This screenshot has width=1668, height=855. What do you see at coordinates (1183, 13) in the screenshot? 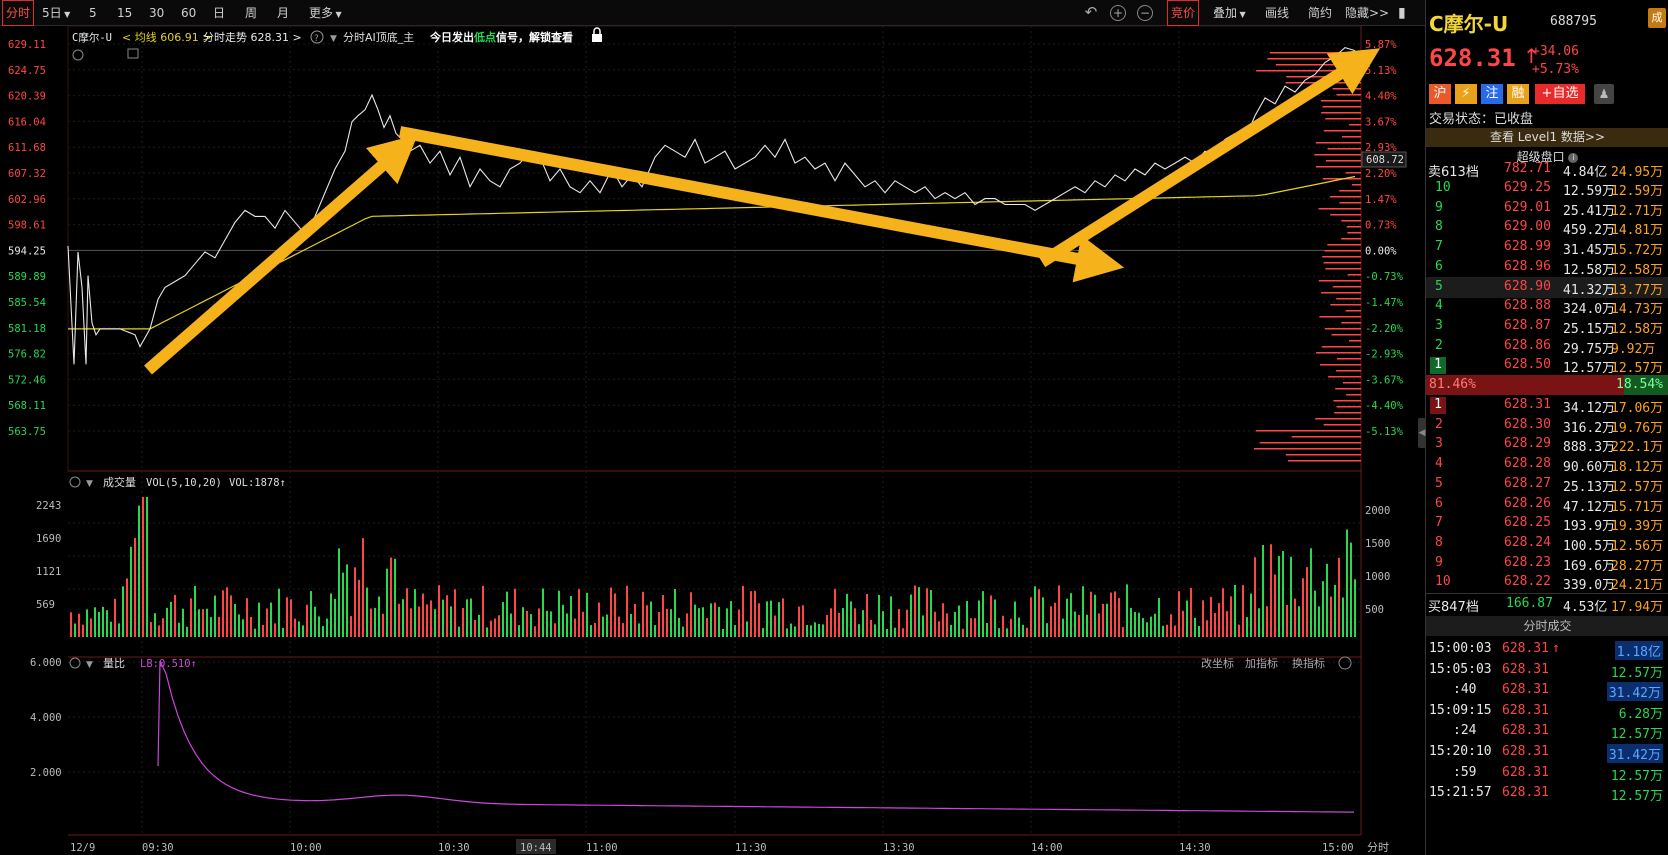
I see `auction-button: 竞价` at bounding box center [1183, 13].